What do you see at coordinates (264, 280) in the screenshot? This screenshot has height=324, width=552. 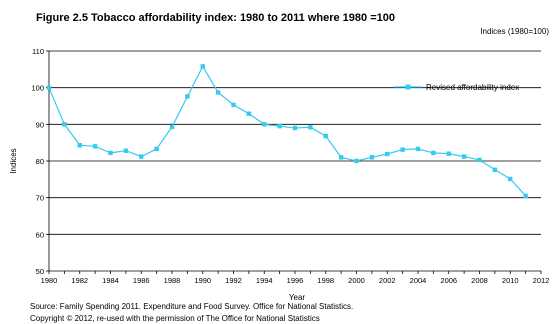 I see `x-tick-label: 1994` at bounding box center [264, 280].